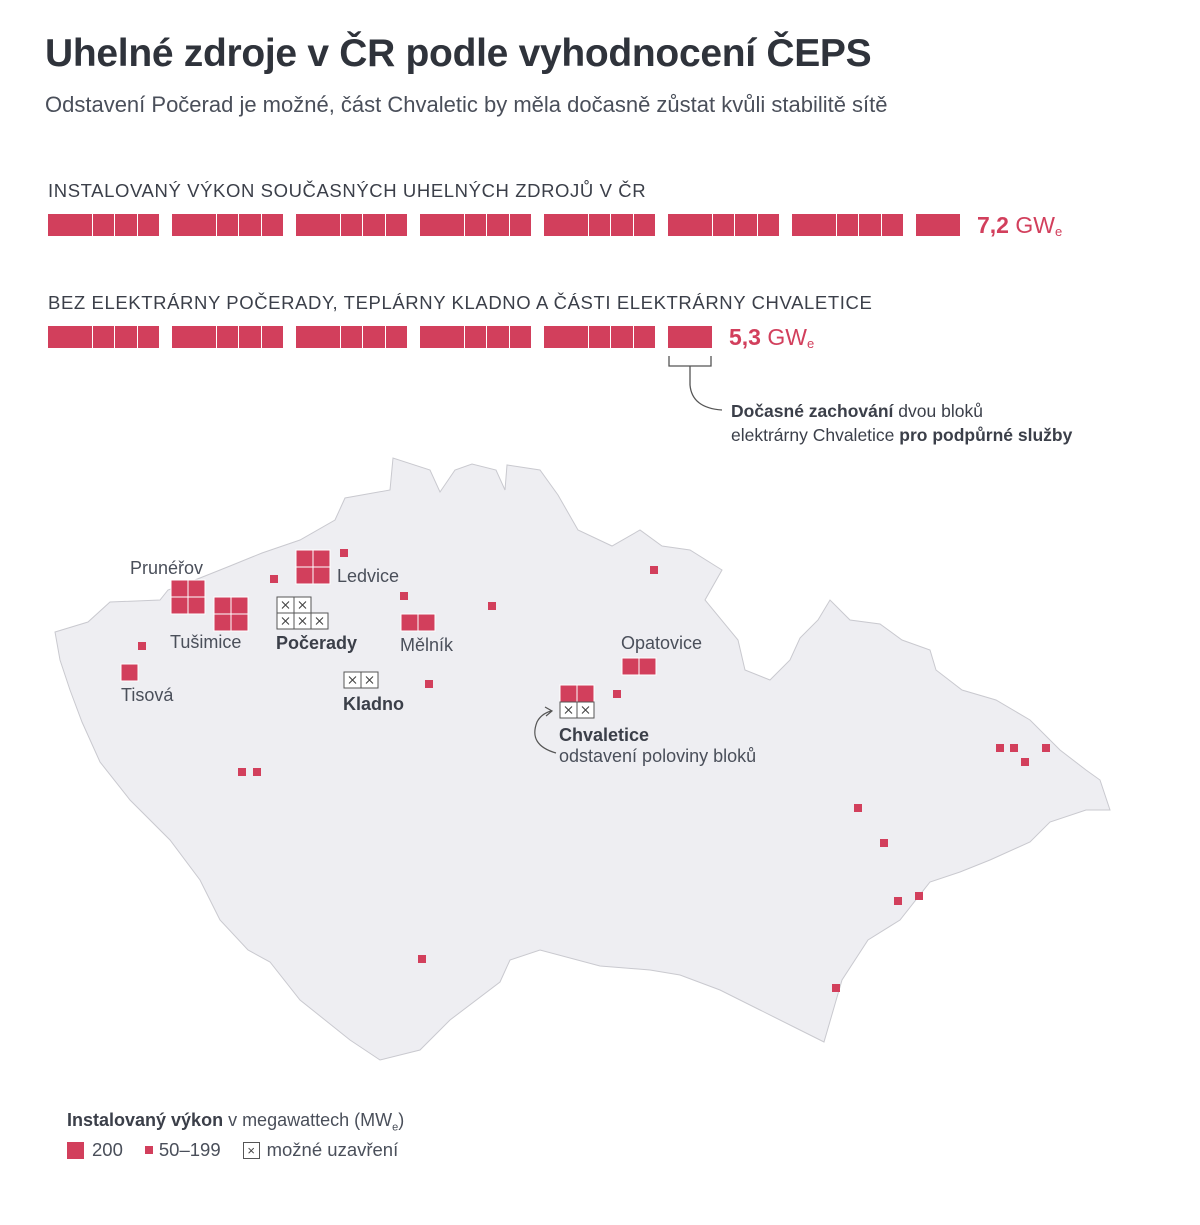 This screenshot has height=1225, width=1200. What do you see at coordinates (332, 1149) in the screenshot?
I see `legend-closure-label: možné uzavření` at bounding box center [332, 1149].